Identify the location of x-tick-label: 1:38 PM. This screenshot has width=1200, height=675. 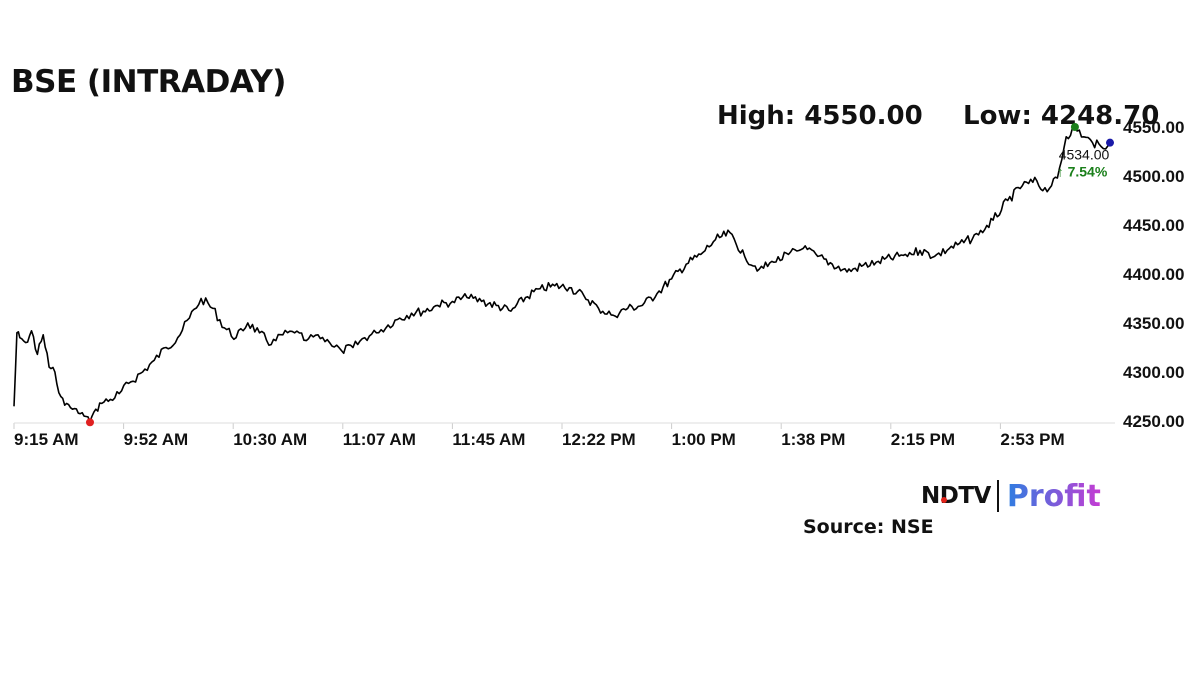
(813, 439).